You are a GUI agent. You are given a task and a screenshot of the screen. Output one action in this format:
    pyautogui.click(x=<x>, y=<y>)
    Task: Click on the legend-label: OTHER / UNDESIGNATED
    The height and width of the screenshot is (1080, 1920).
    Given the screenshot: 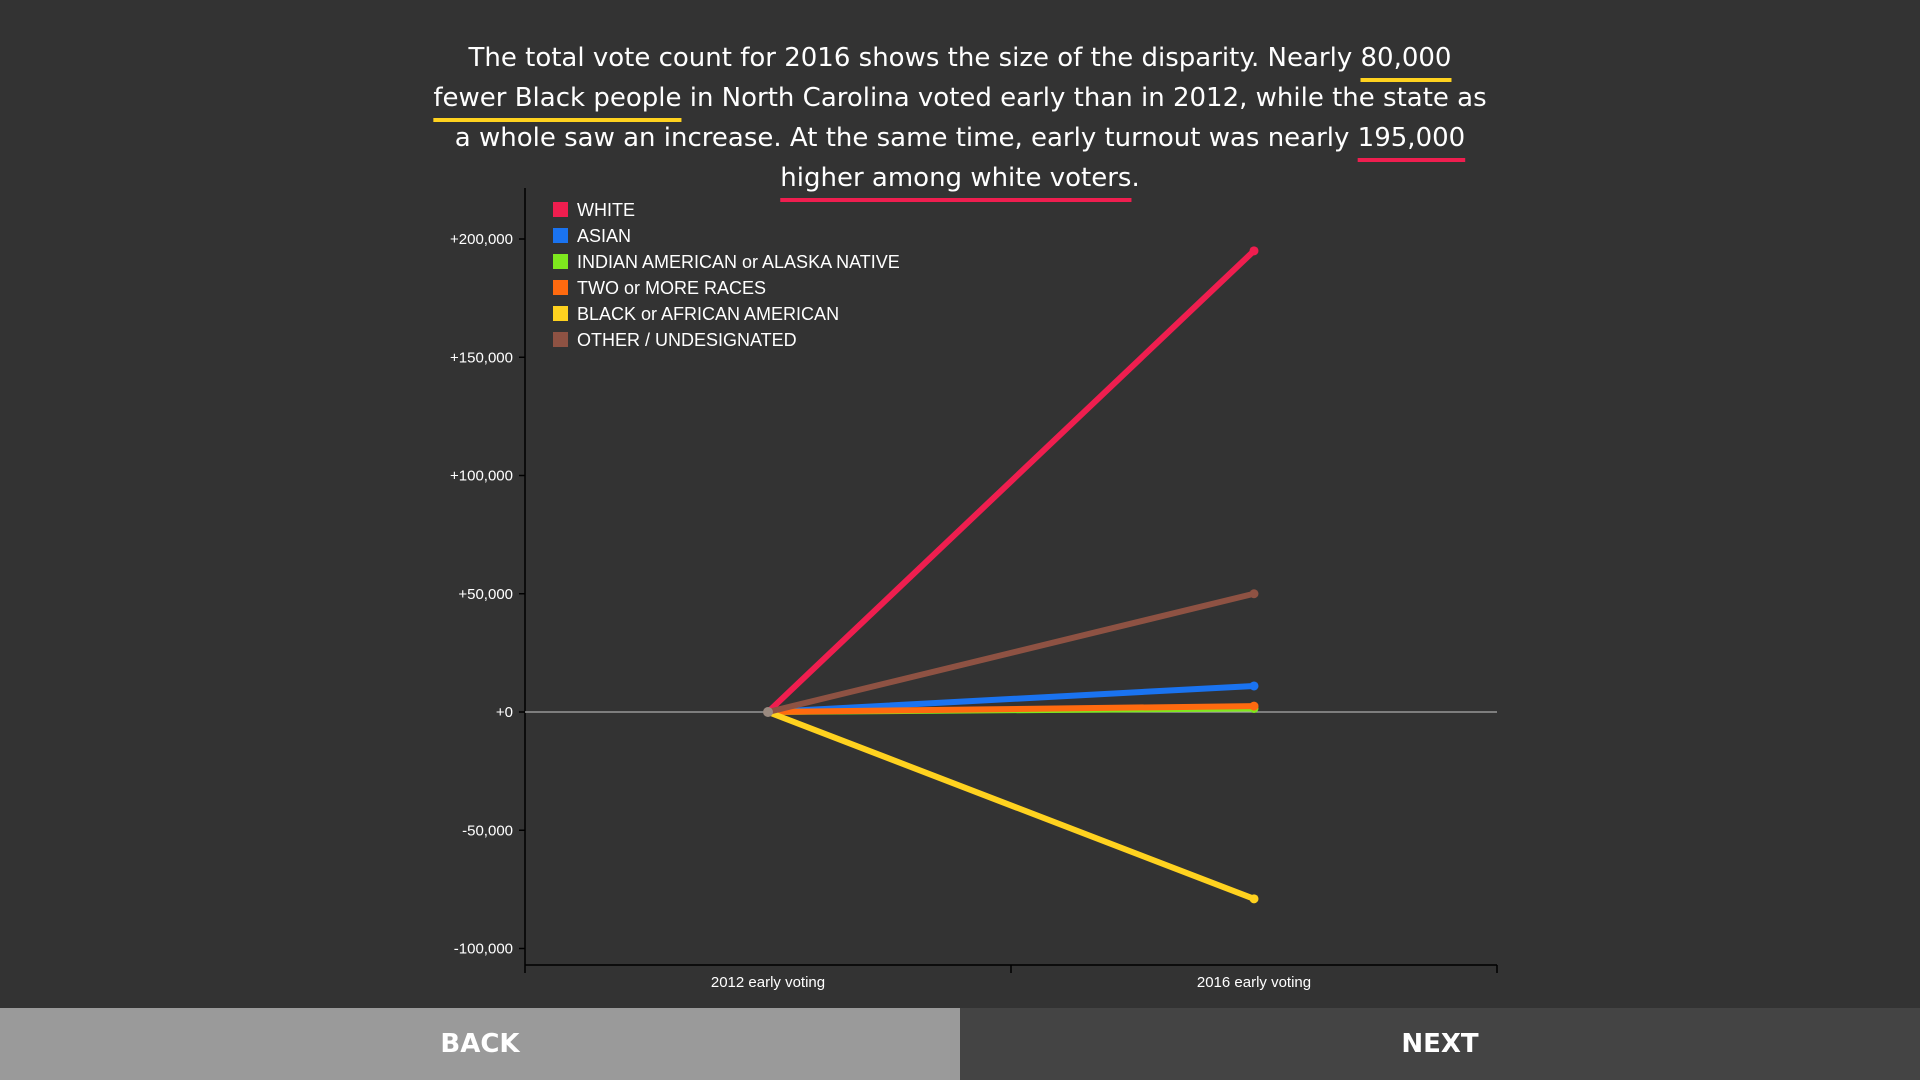 What is the action you would take?
    pyautogui.click(x=687, y=340)
    